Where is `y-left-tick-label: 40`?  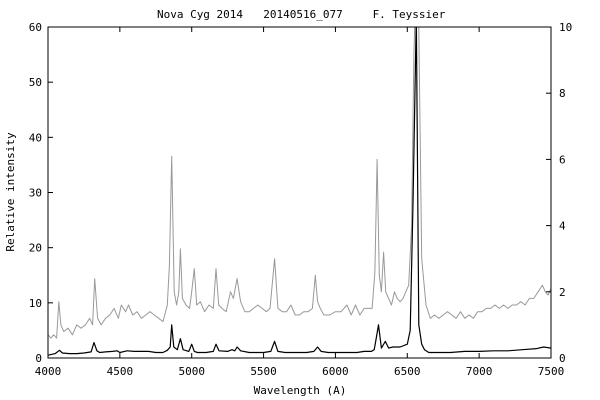 y-left-tick-label: 40 is located at coordinates (35, 137).